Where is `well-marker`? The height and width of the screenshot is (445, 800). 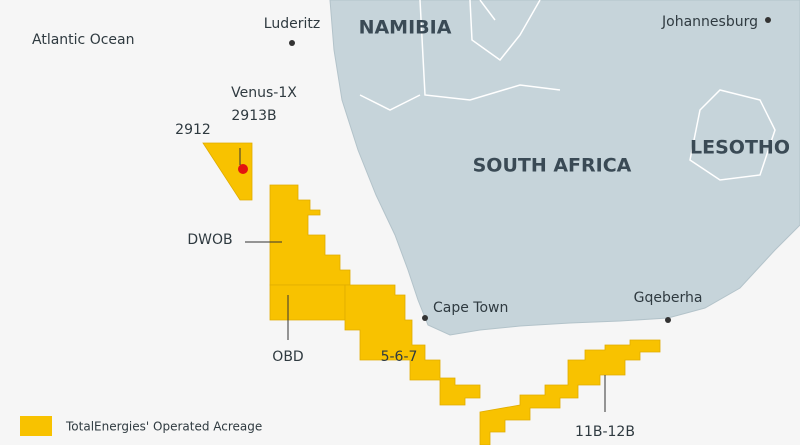 well-marker is located at coordinates (243, 169).